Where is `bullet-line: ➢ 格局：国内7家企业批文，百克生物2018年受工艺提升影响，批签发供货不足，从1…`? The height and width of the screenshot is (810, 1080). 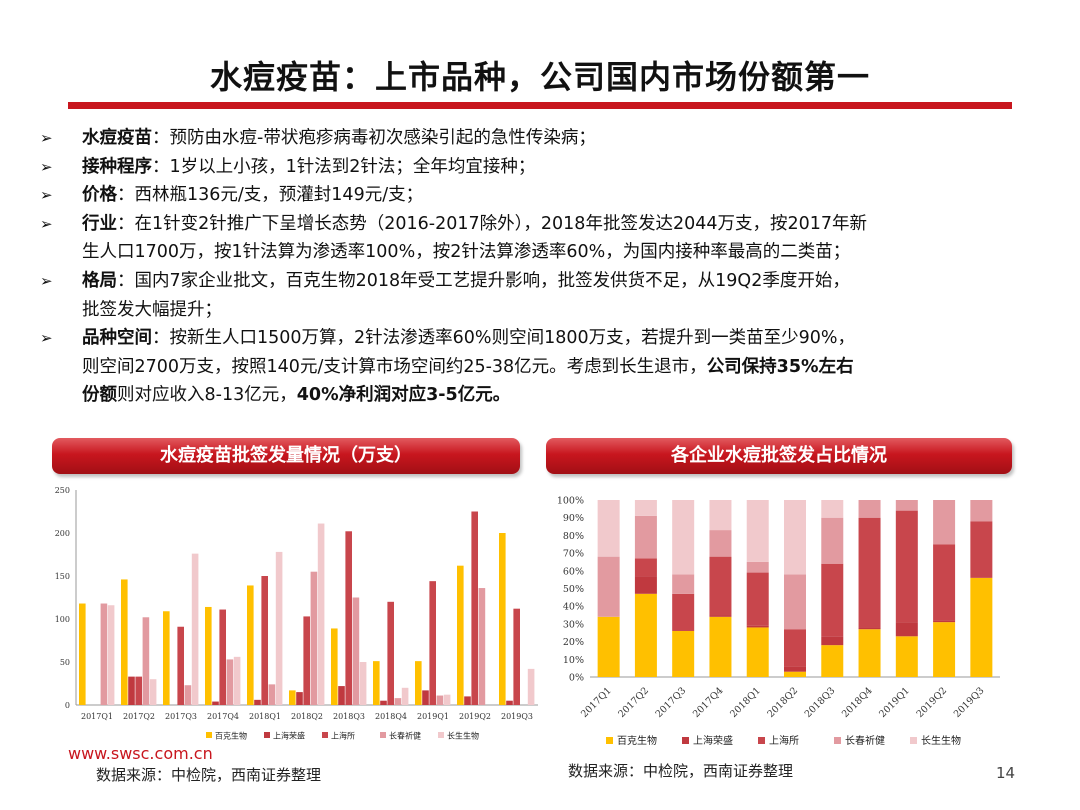
bullet-line: ➢ 格局：国内7家企业批文，百克生物2018年受工艺提升影响，批签发供货不足，从1… is located at coordinates (540, 281).